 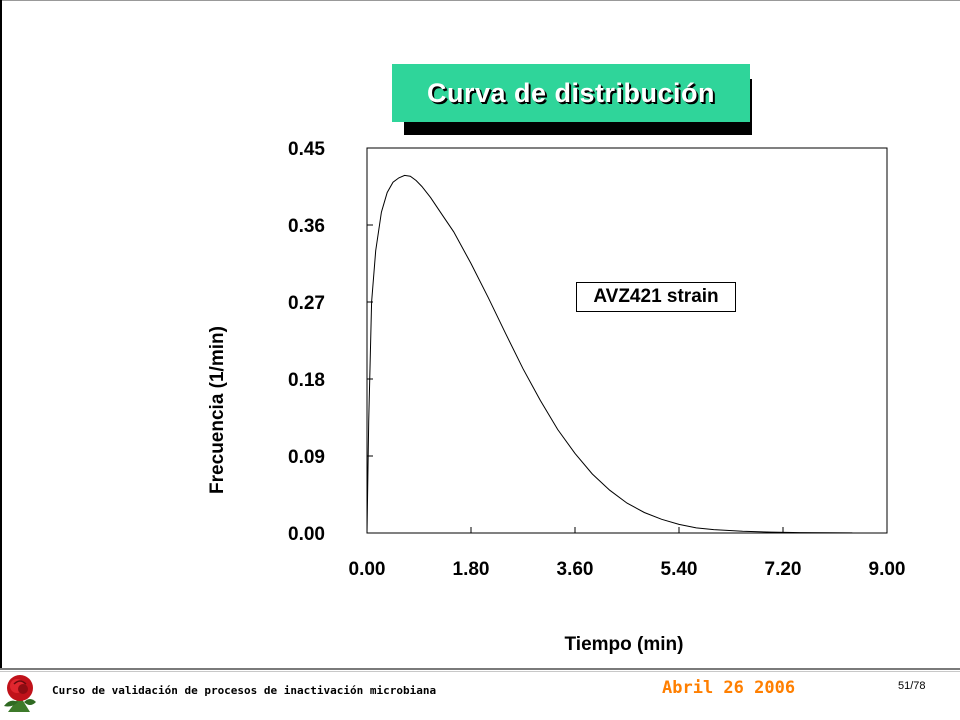 I want to click on x-tick-label: 3.60, so click(x=575, y=569).